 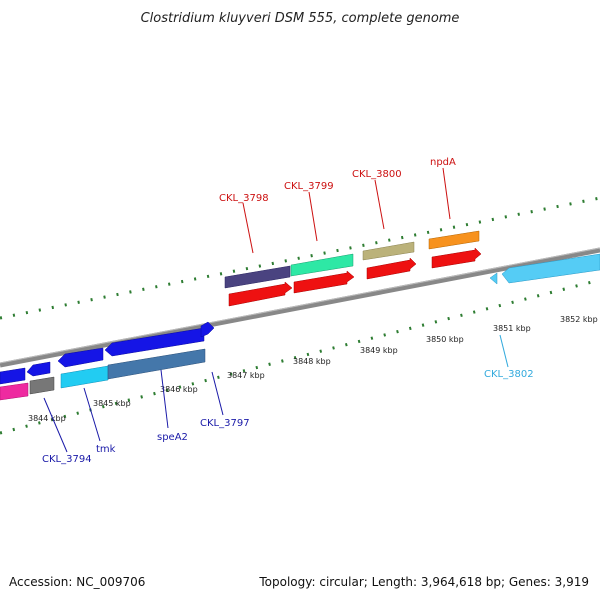 I want to click on gene-spea2, so click(x=156, y=364).